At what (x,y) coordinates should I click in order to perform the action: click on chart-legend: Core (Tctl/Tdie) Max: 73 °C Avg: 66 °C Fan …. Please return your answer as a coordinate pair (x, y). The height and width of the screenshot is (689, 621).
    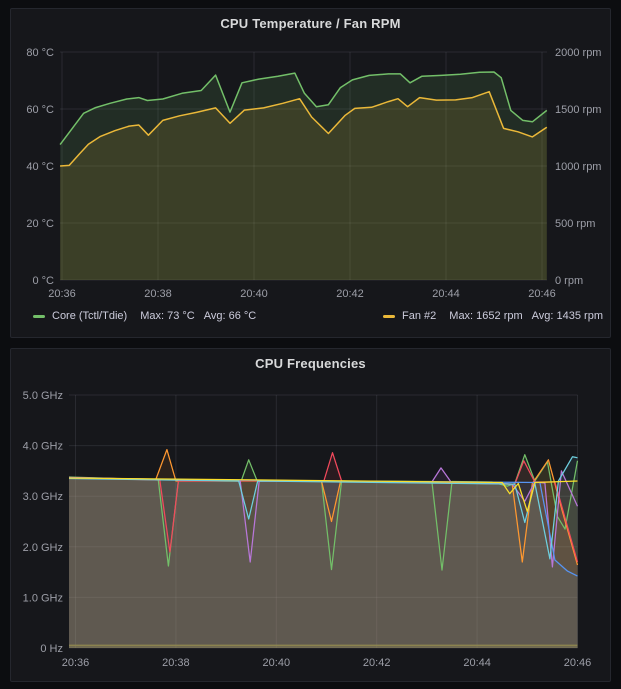
    Looking at the image, I should click on (318, 316).